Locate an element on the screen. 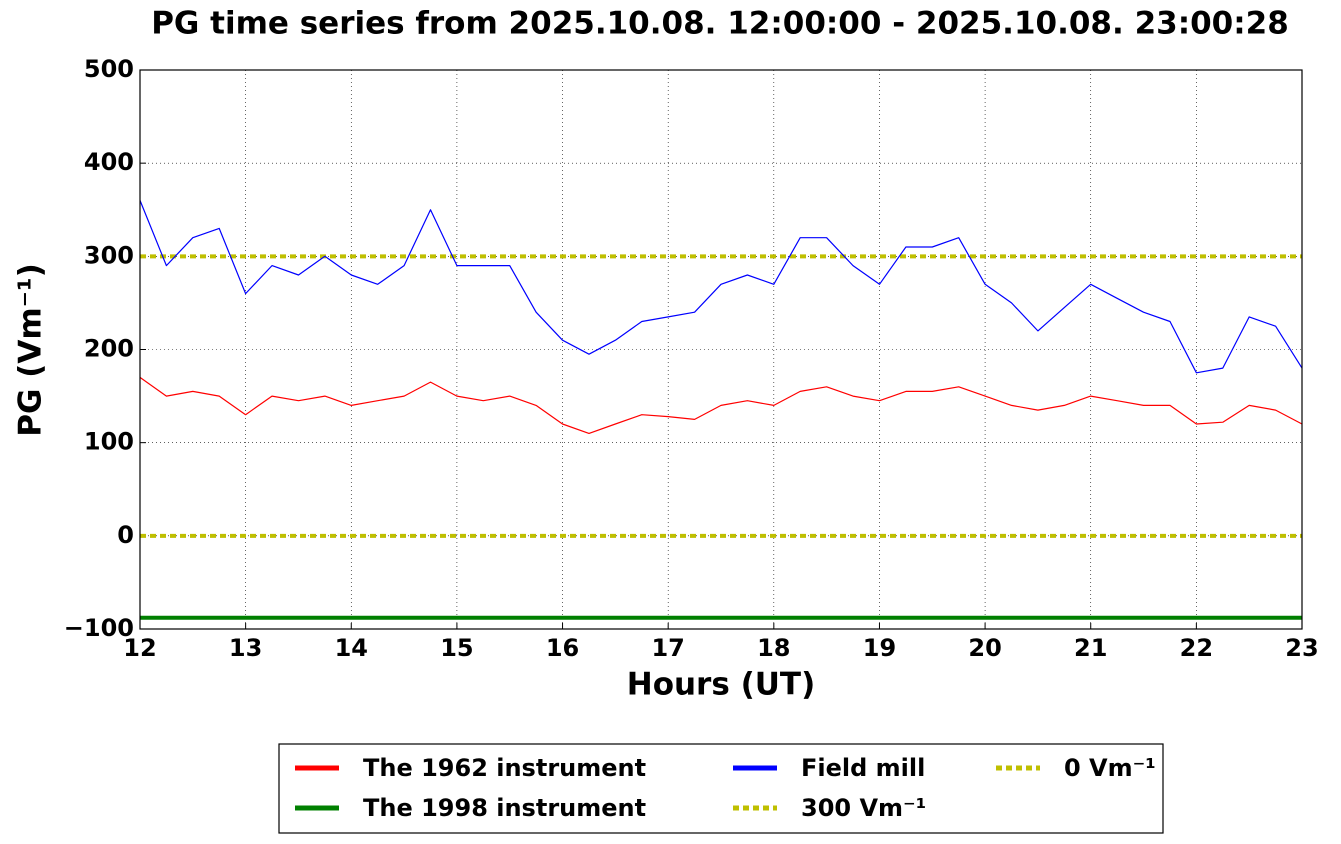 This screenshot has height=844, width=1341. legend-label: The 1962 instrument is located at coordinates (504, 768).